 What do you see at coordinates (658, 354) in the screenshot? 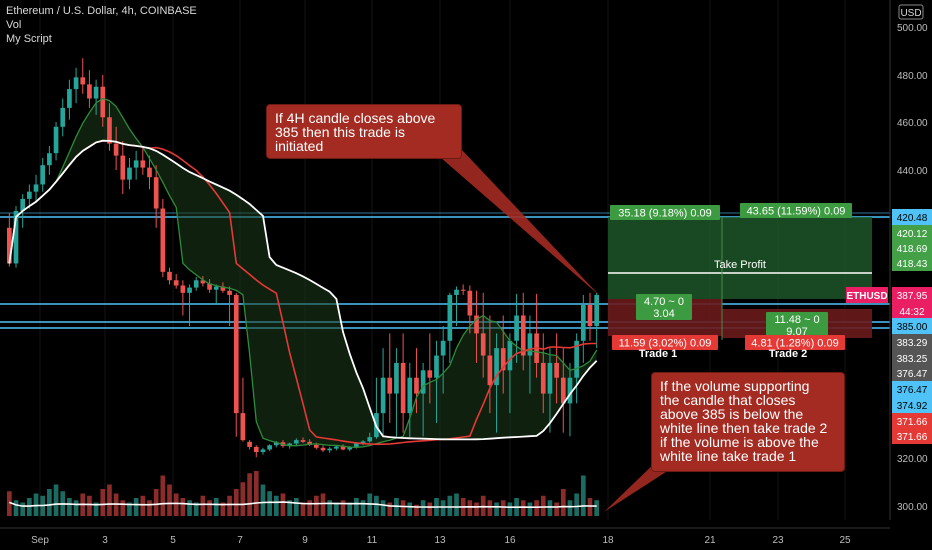
I see `trade-1-label: Trade 1` at bounding box center [658, 354].